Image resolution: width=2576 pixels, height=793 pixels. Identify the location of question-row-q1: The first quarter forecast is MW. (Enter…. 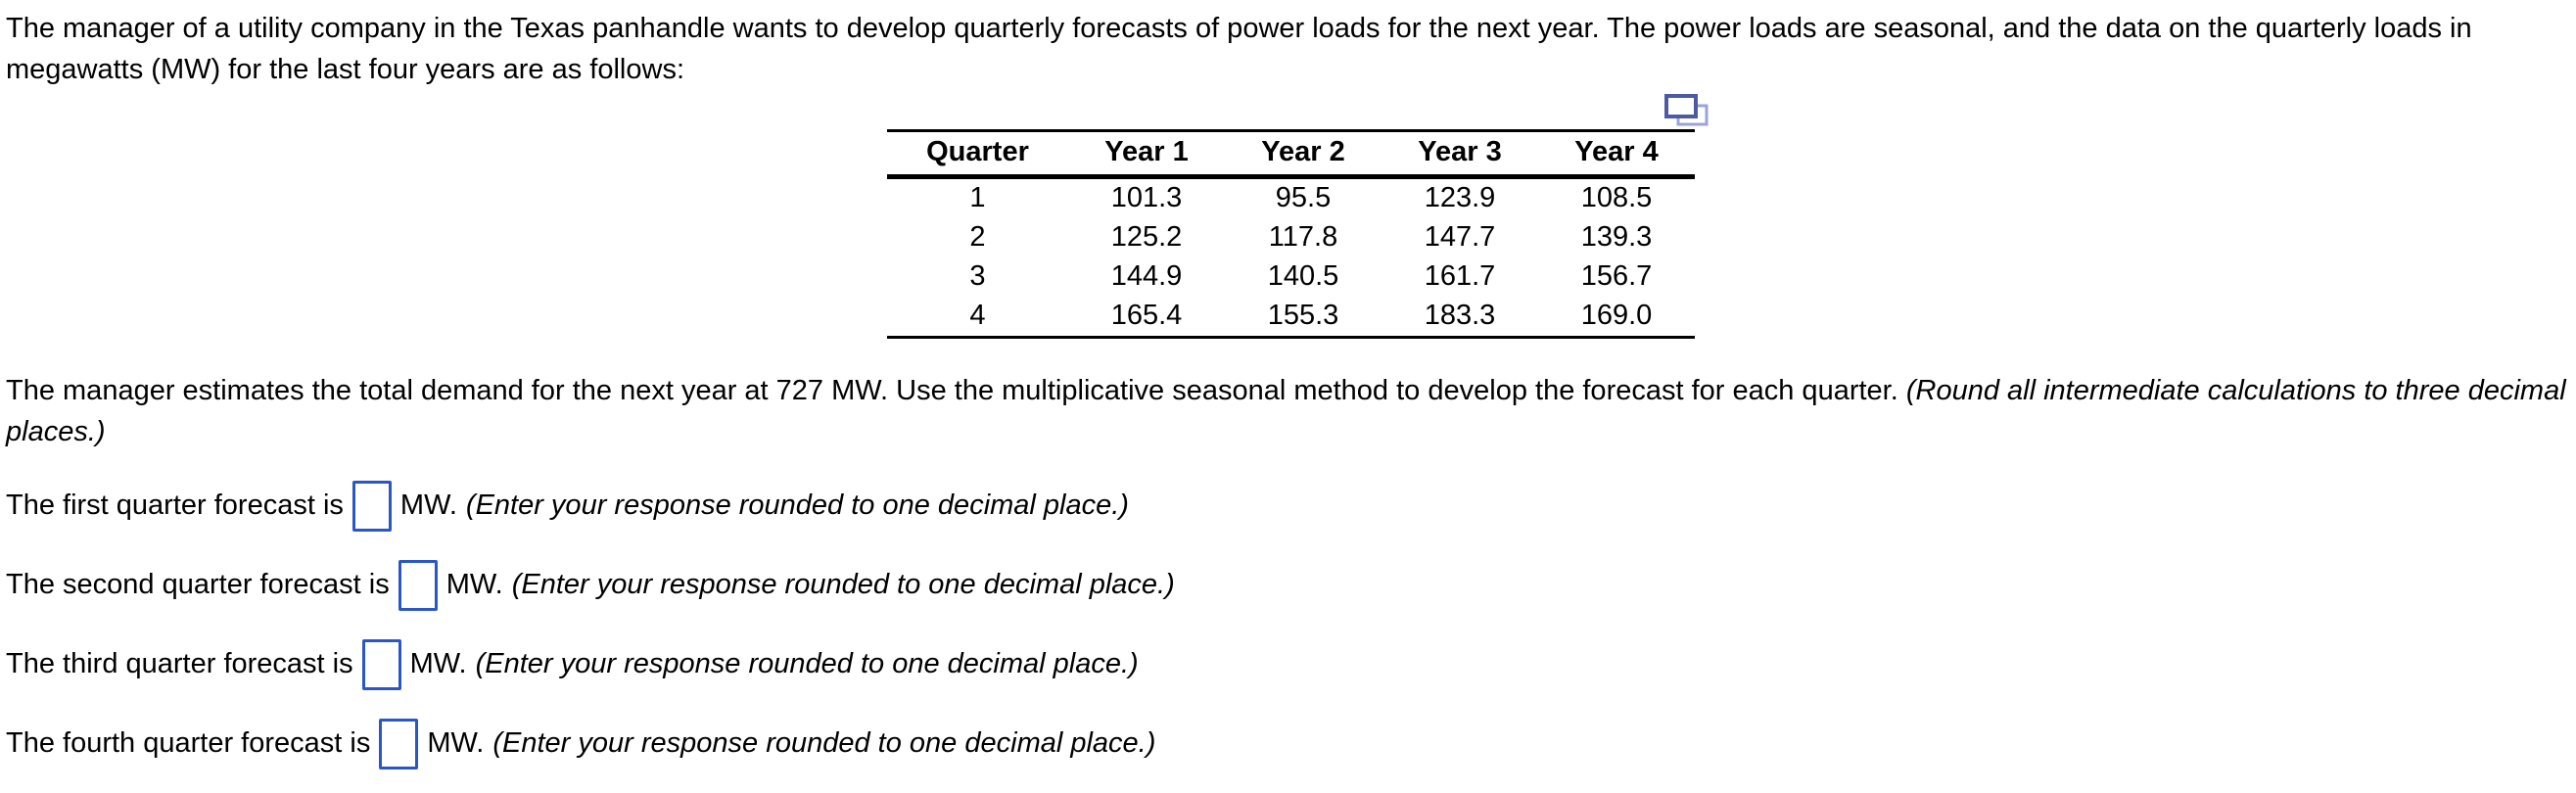
(1291, 506).